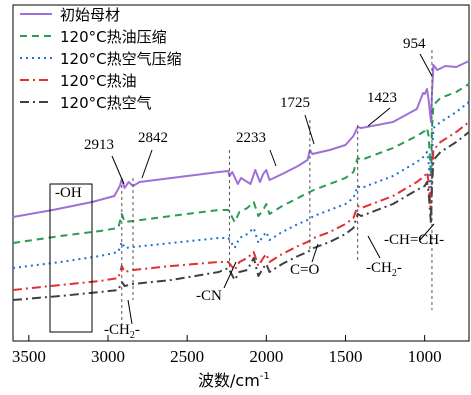 This screenshot has width=471, height=395. What do you see at coordinates (117, 330) in the screenshot?
I see `group-label-ch2-left-text: -CH` at bounding box center [117, 330].